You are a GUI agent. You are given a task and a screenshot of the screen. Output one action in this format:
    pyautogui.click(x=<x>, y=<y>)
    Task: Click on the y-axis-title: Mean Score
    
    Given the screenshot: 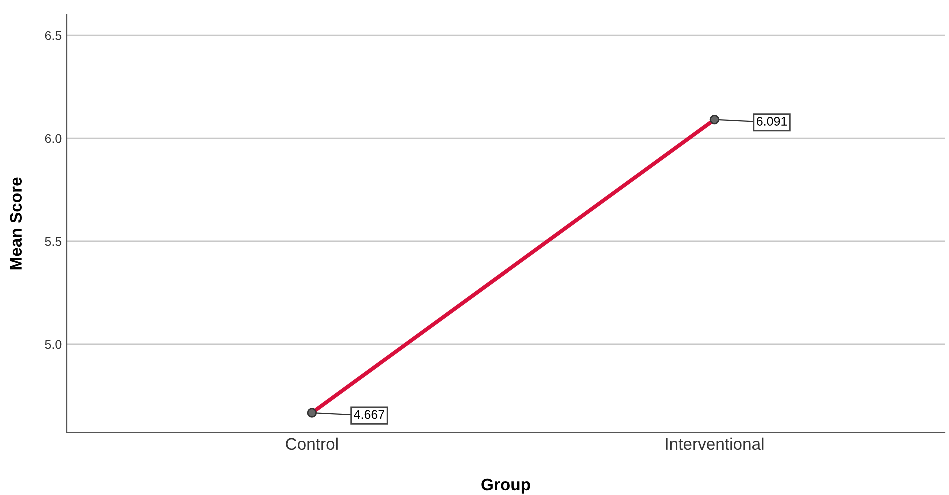 What is the action you would take?
    pyautogui.click(x=16, y=224)
    